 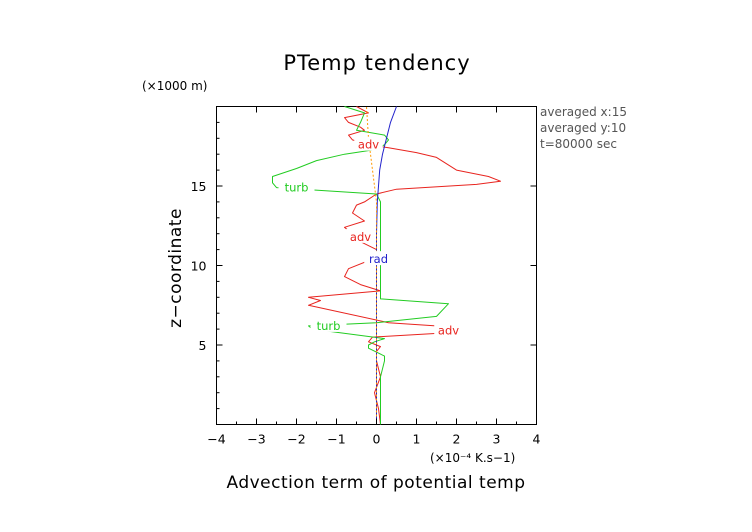 What do you see at coordinates (296, 439) in the screenshot?
I see `x-tick-label: −2` at bounding box center [296, 439].